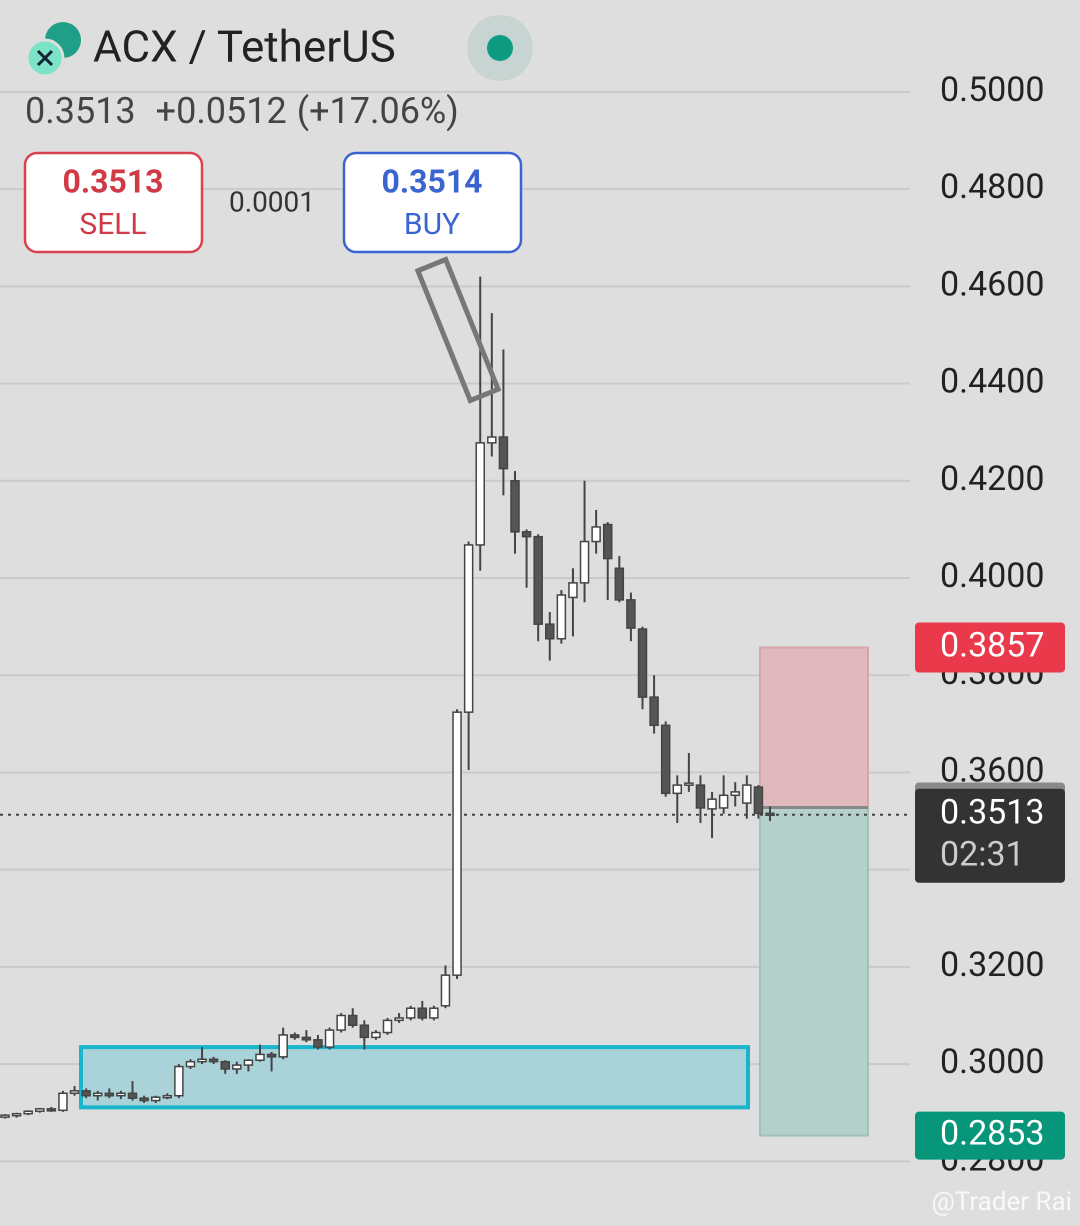 The height and width of the screenshot is (1226, 1080). What do you see at coordinates (80, 111) in the screenshot?
I see `last-price: 0.3513` at bounding box center [80, 111].